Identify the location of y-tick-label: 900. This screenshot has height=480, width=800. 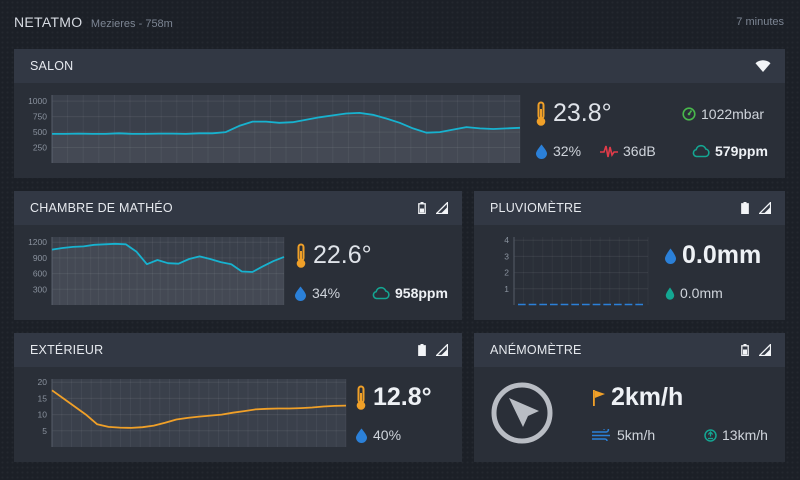
(40, 258).